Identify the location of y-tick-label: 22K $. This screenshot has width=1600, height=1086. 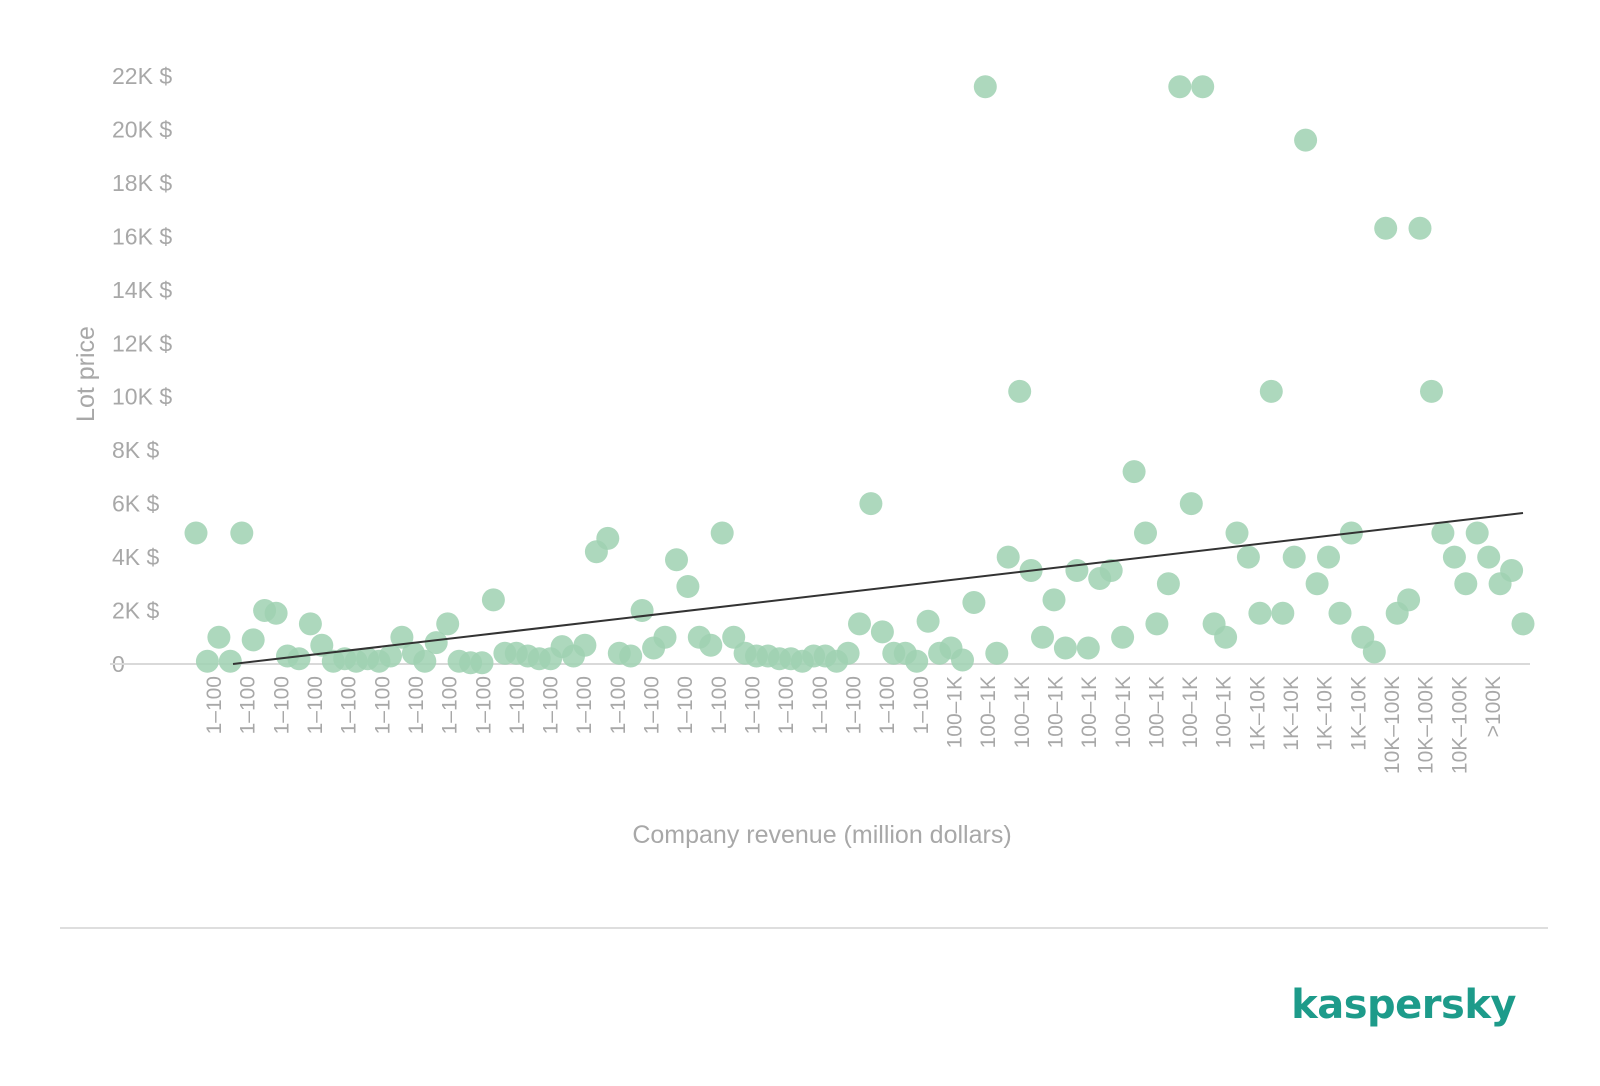
(142, 76).